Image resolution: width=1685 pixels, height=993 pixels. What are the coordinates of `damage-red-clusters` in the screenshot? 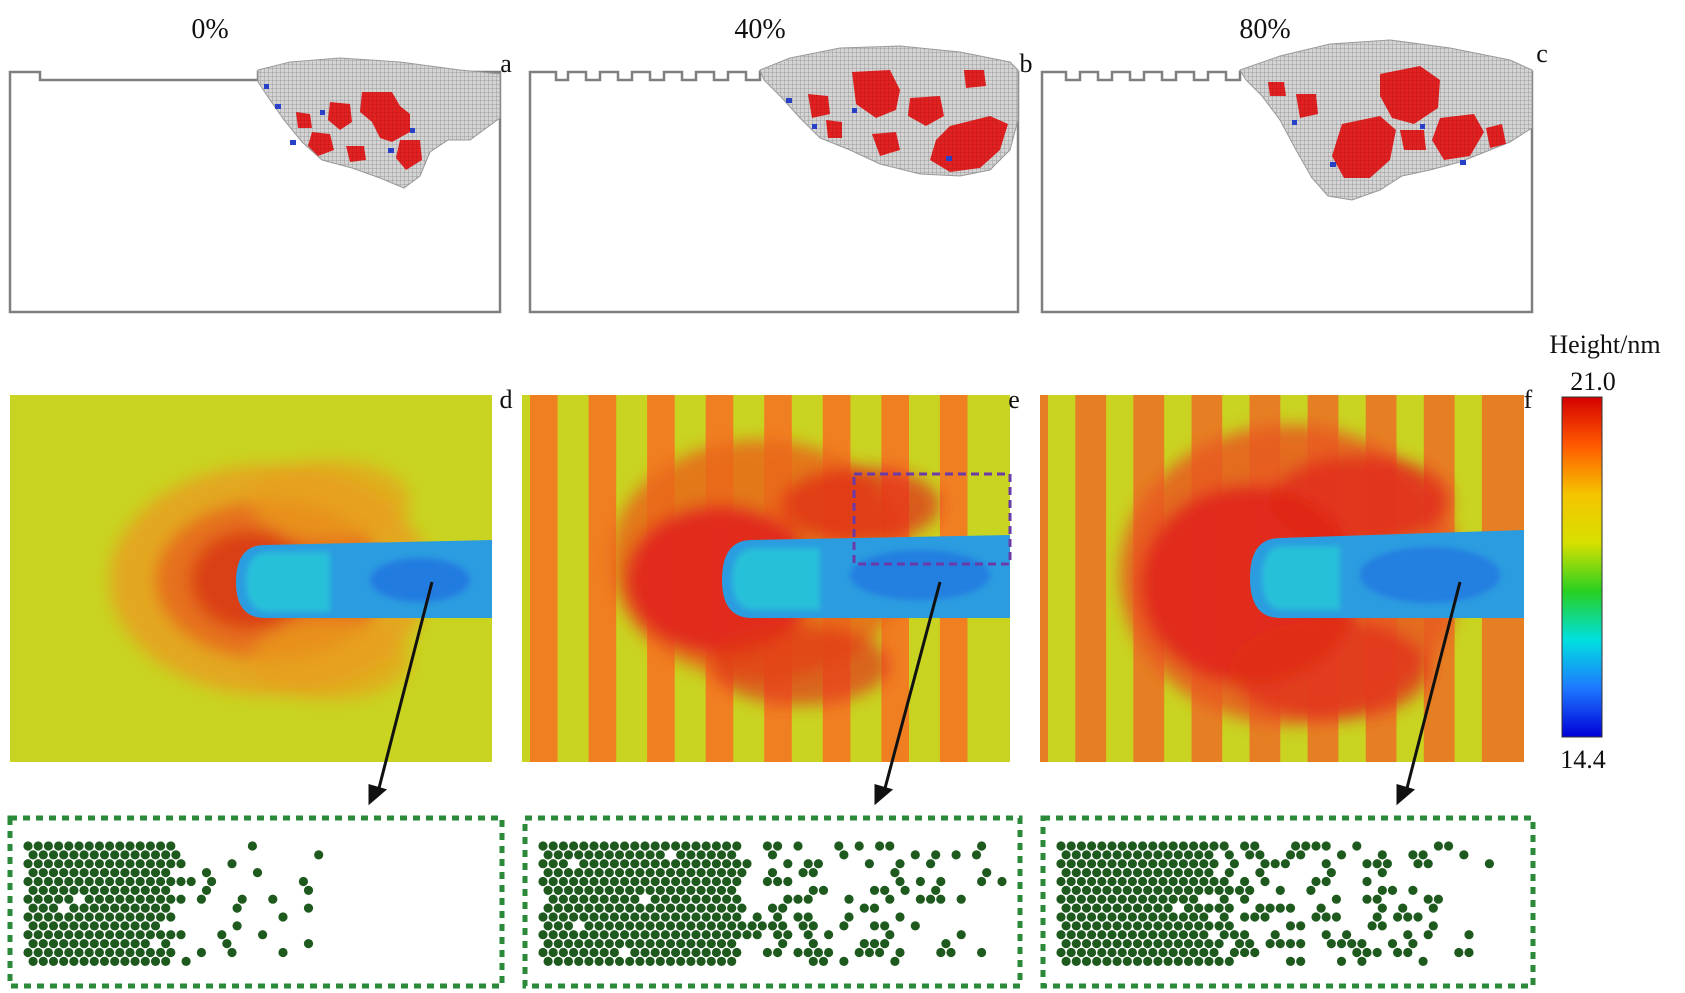 It's located at (359, 131).